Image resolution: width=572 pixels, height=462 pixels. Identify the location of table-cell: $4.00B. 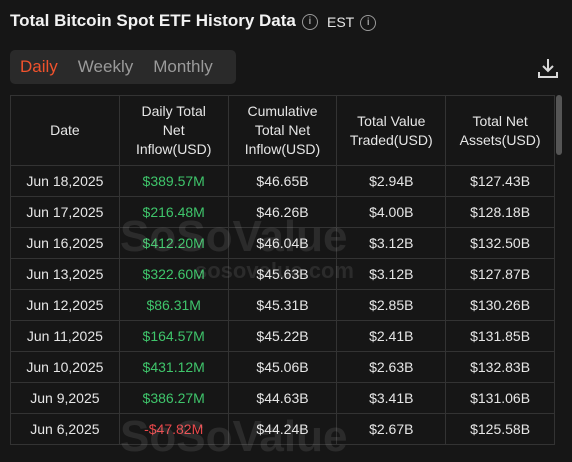
(391, 212).